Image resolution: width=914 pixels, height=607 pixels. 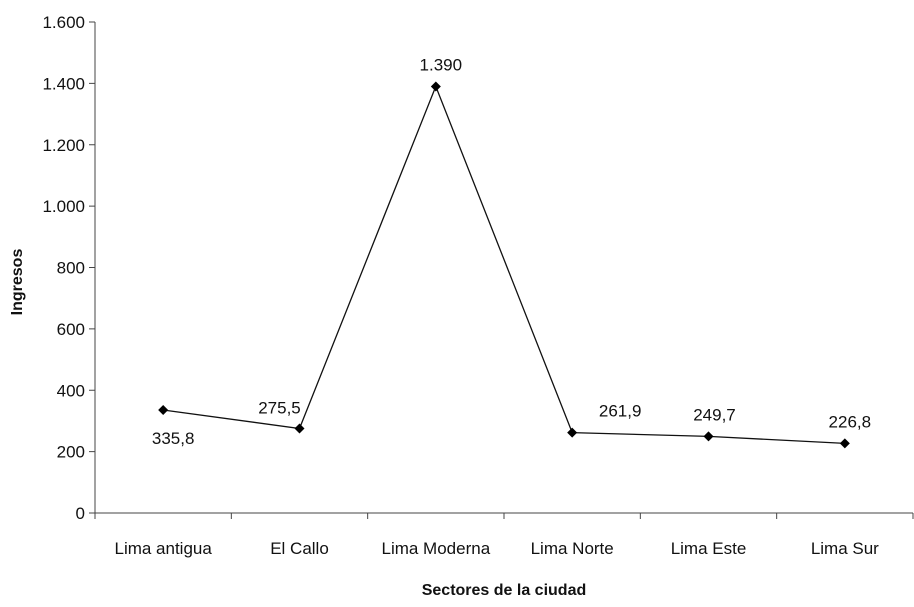 I want to click on y-tick-label: 1.200, so click(x=63, y=145).